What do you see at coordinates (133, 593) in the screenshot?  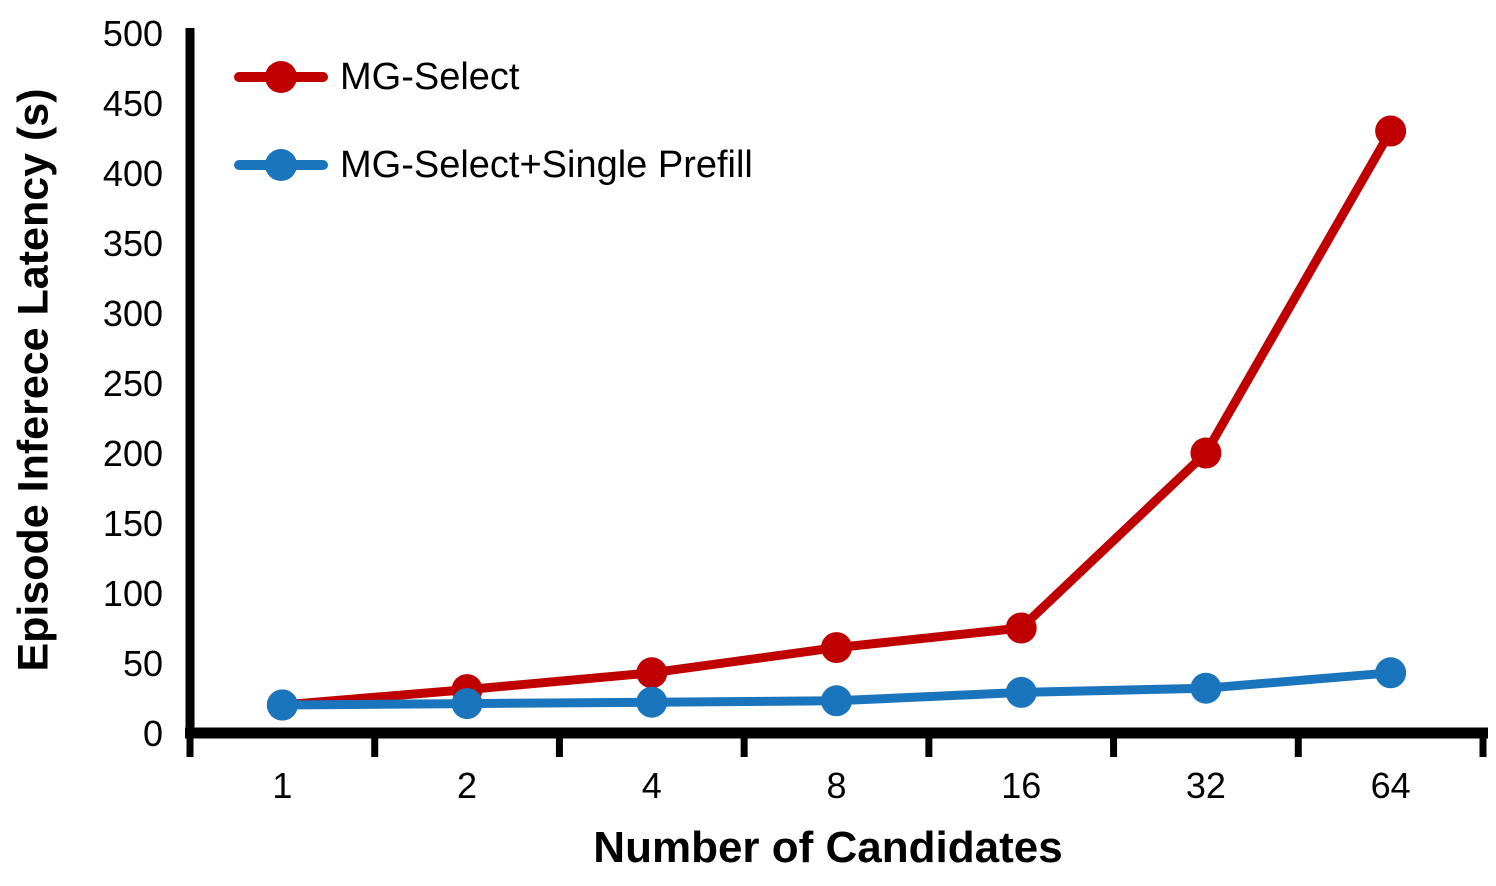 I see `y-tick-label: 100` at bounding box center [133, 593].